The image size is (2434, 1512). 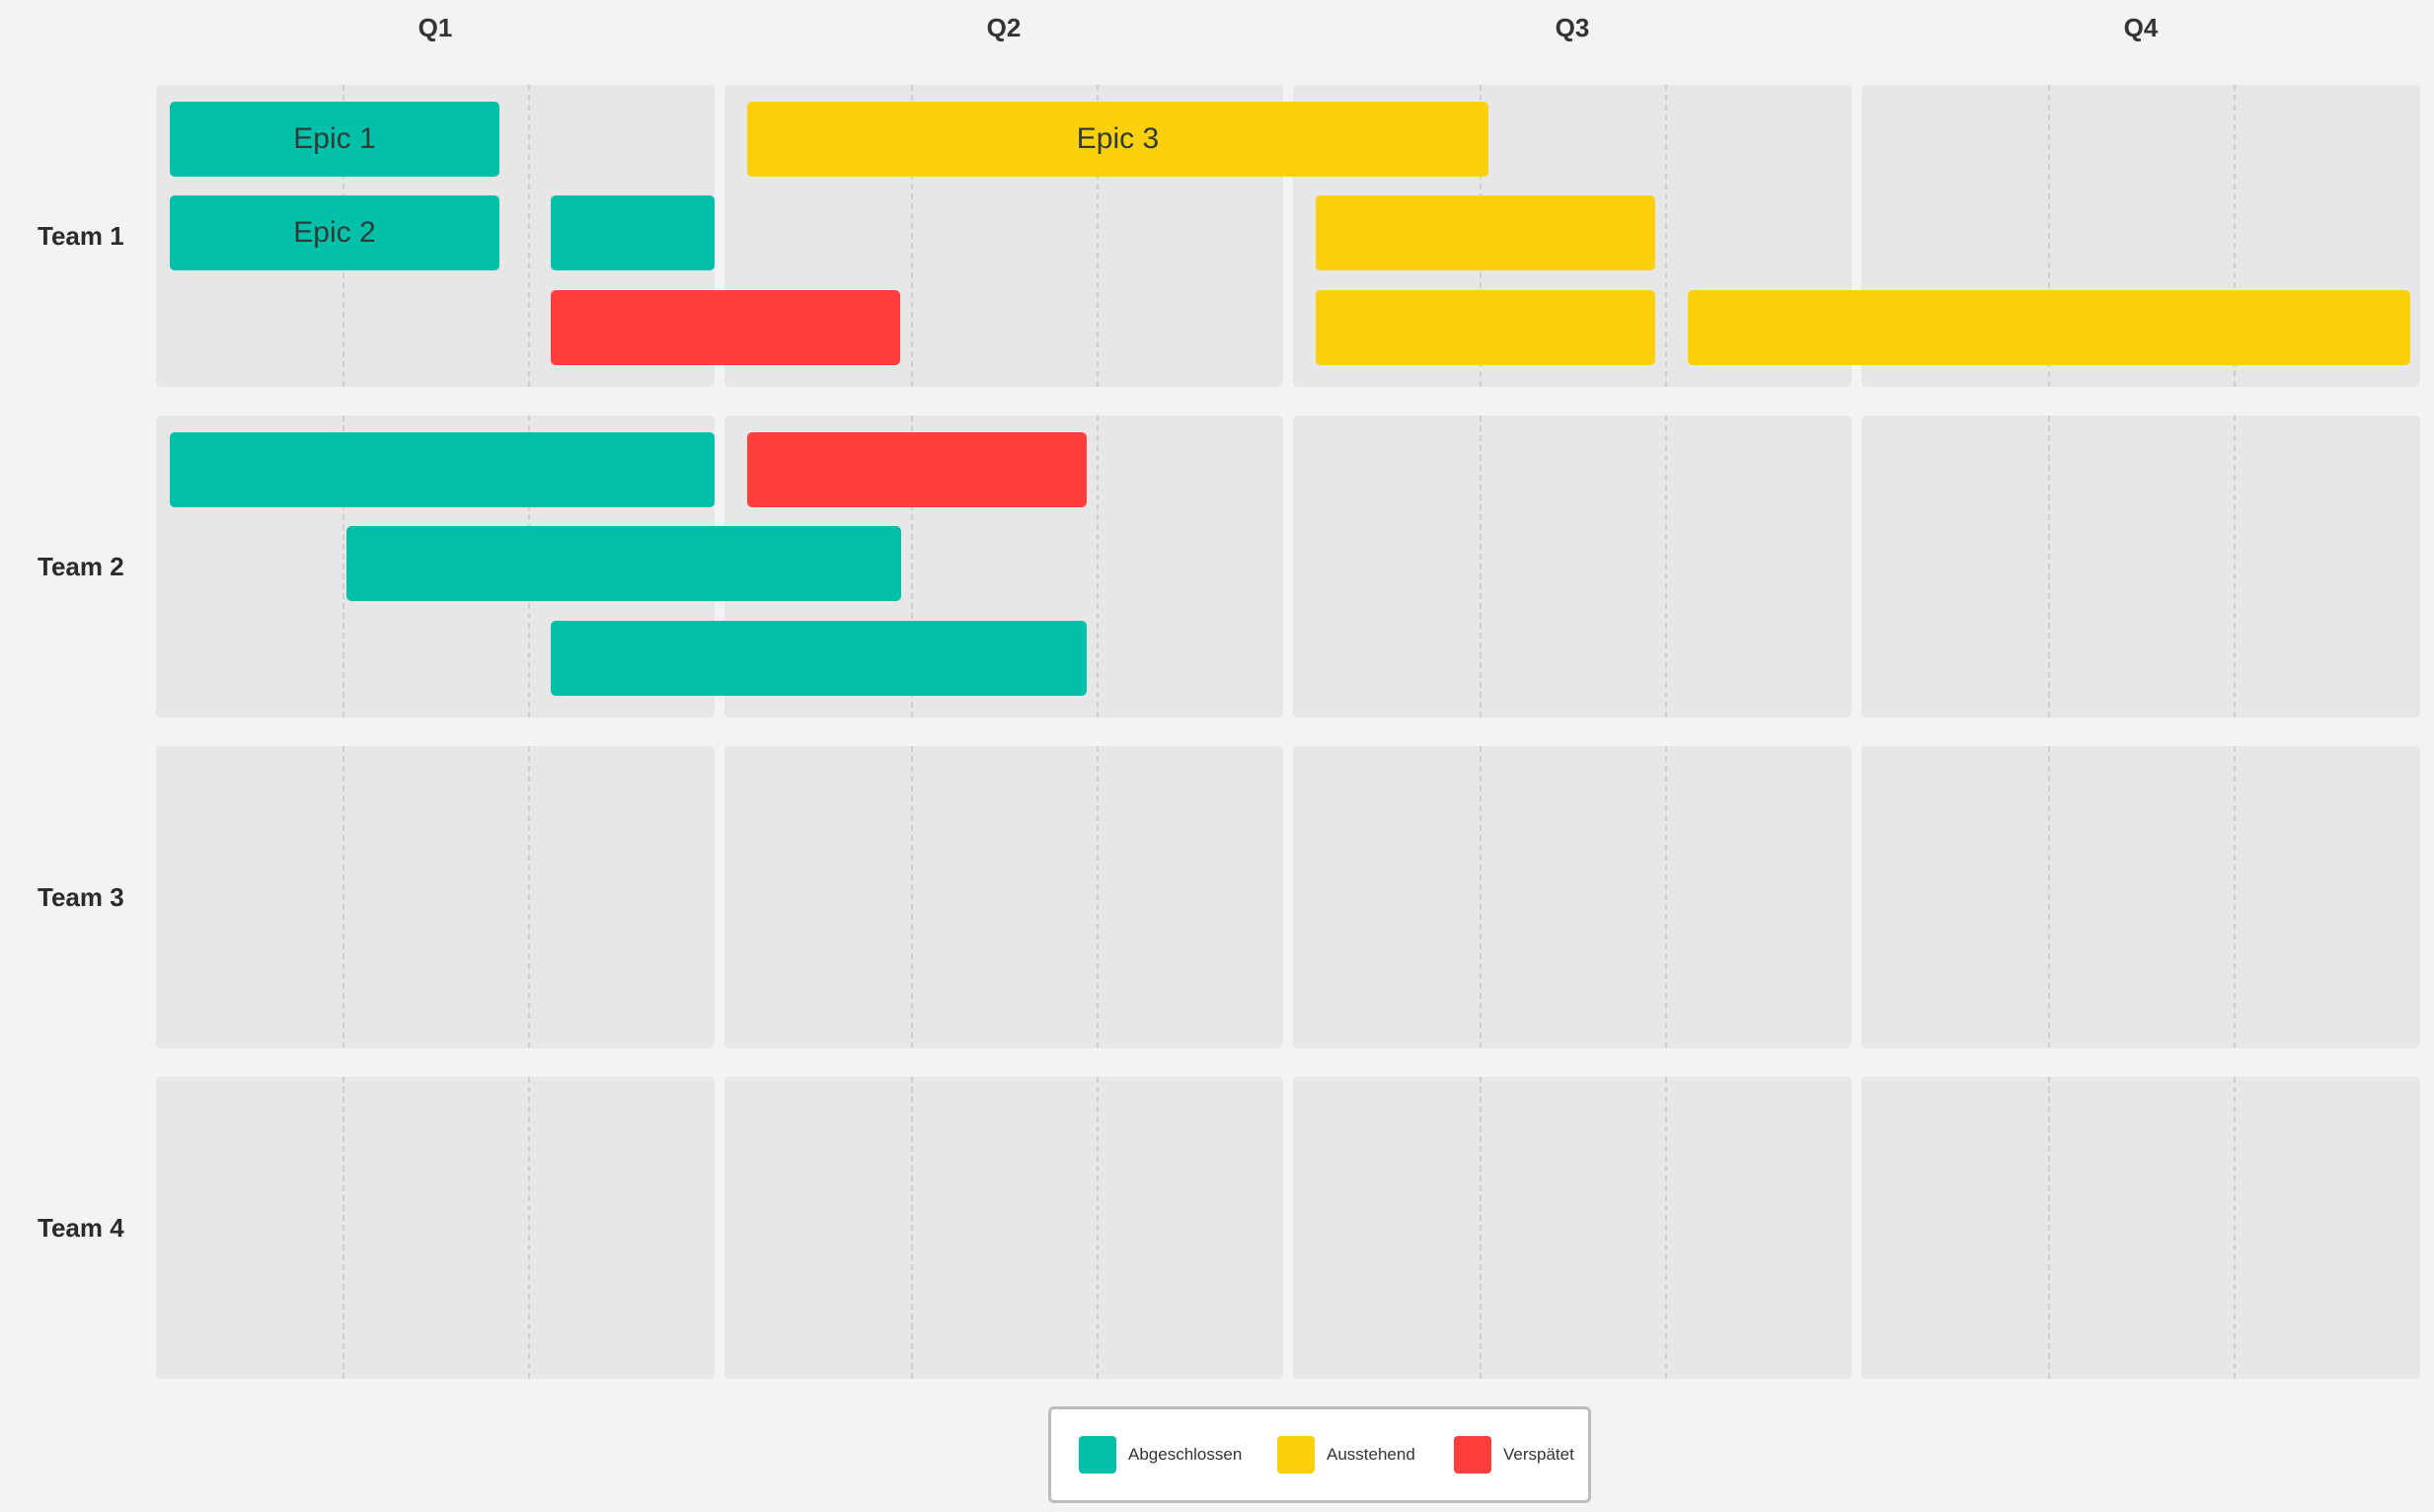 I want to click on quarter-label-q4: Q4, so click(x=2141, y=27).